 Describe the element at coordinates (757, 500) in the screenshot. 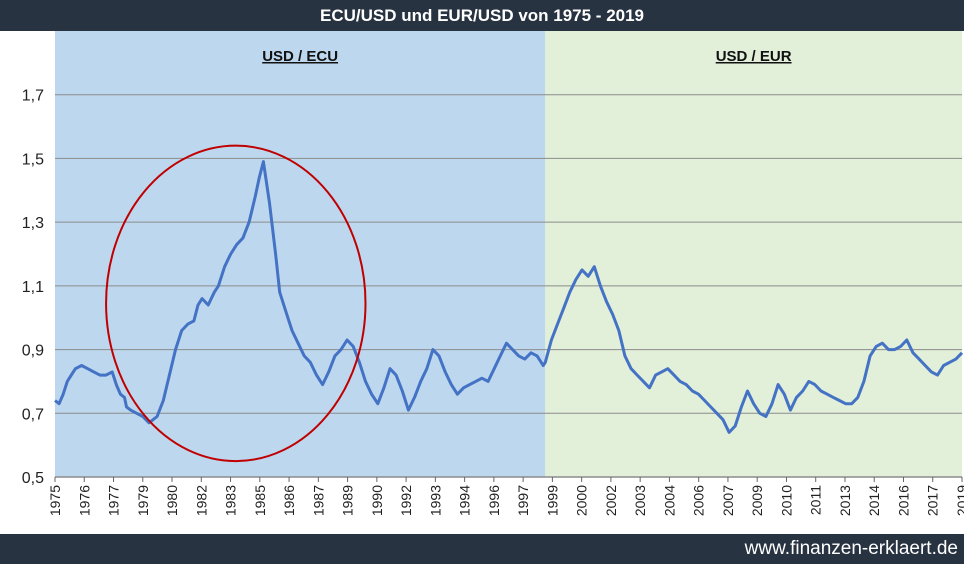

I see `x-tick-label: 2009` at that location.